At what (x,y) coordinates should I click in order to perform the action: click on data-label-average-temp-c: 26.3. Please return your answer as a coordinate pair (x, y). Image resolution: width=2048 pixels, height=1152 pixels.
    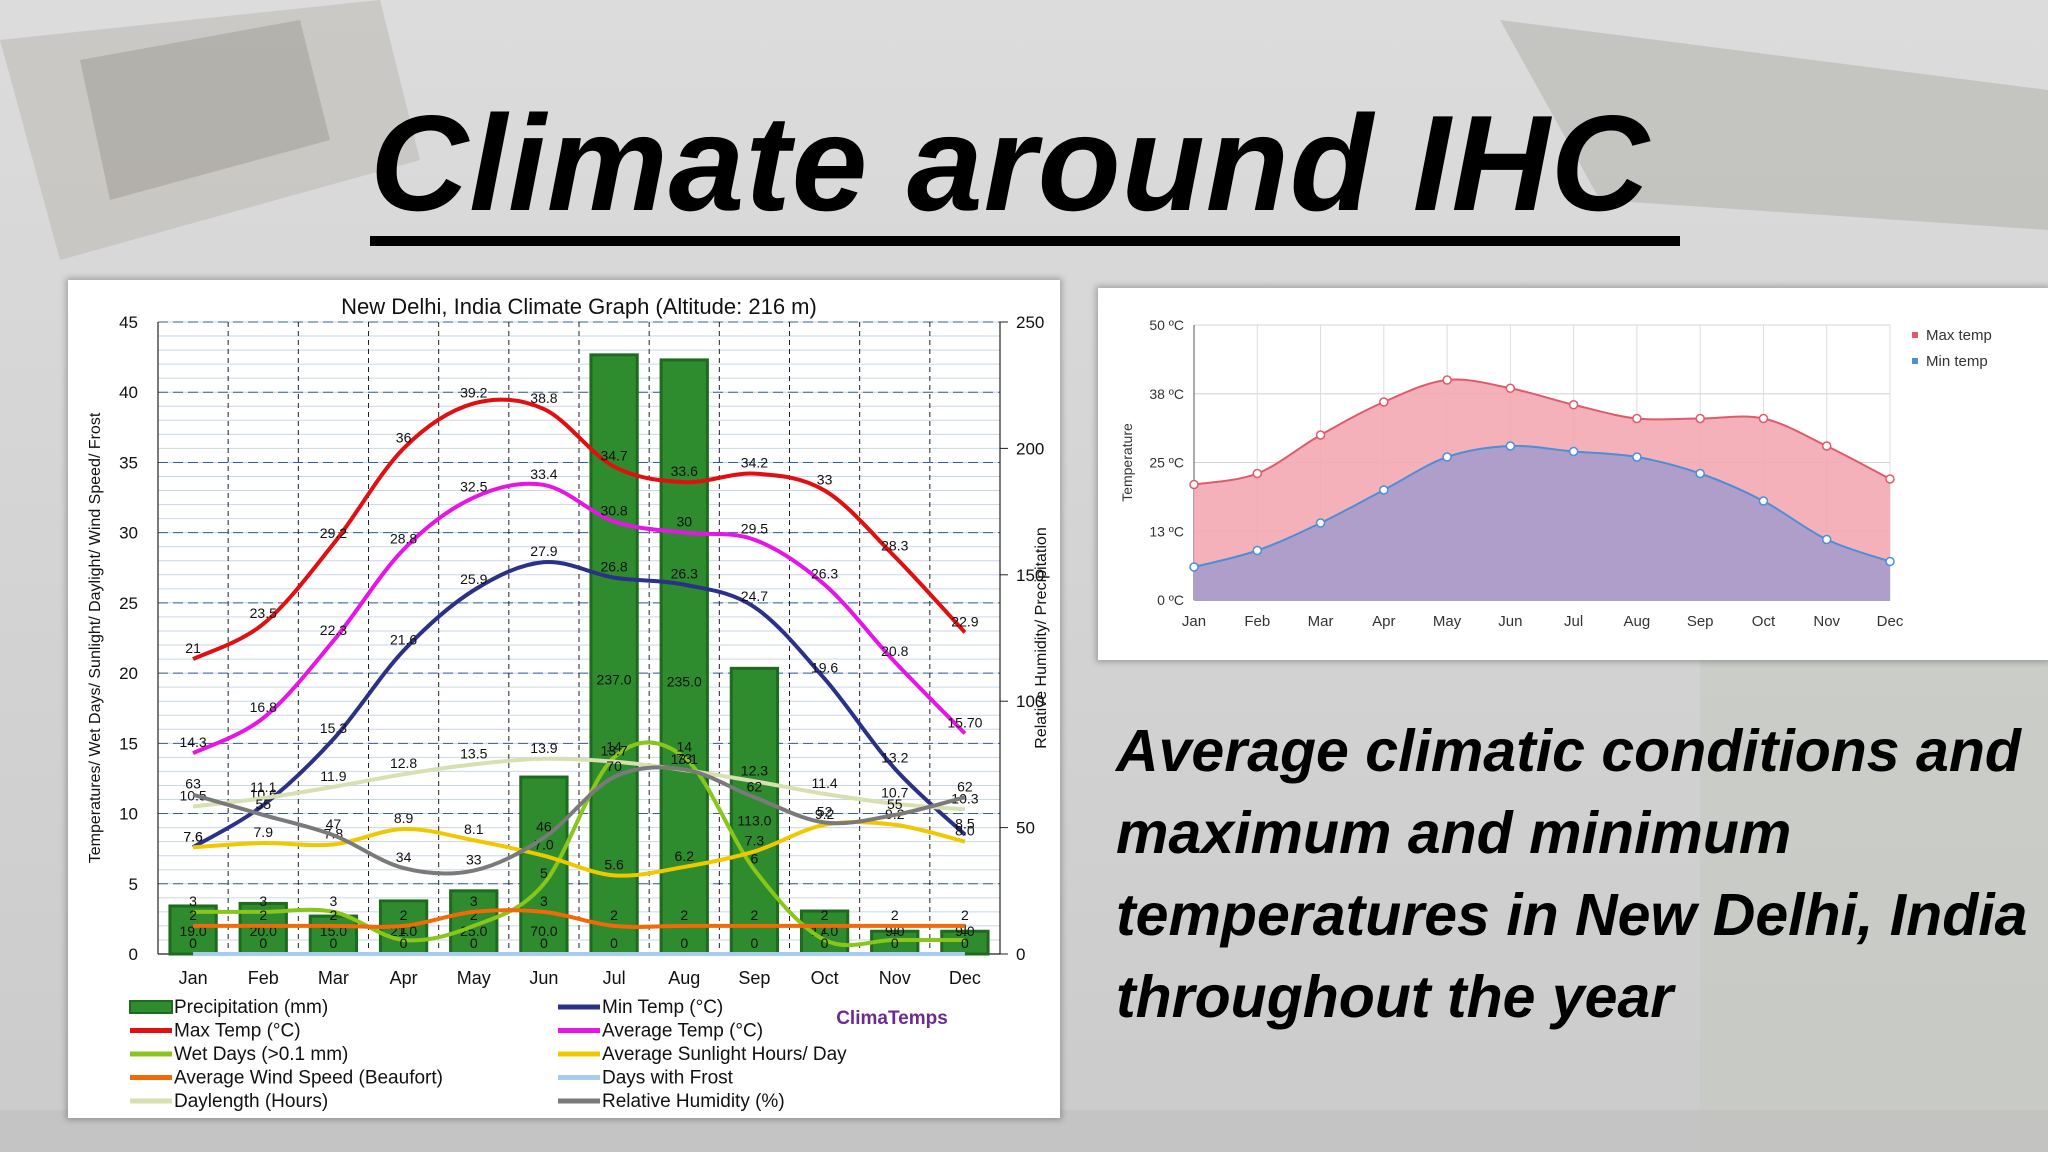
    Looking at the image, I should click on (824, 574).